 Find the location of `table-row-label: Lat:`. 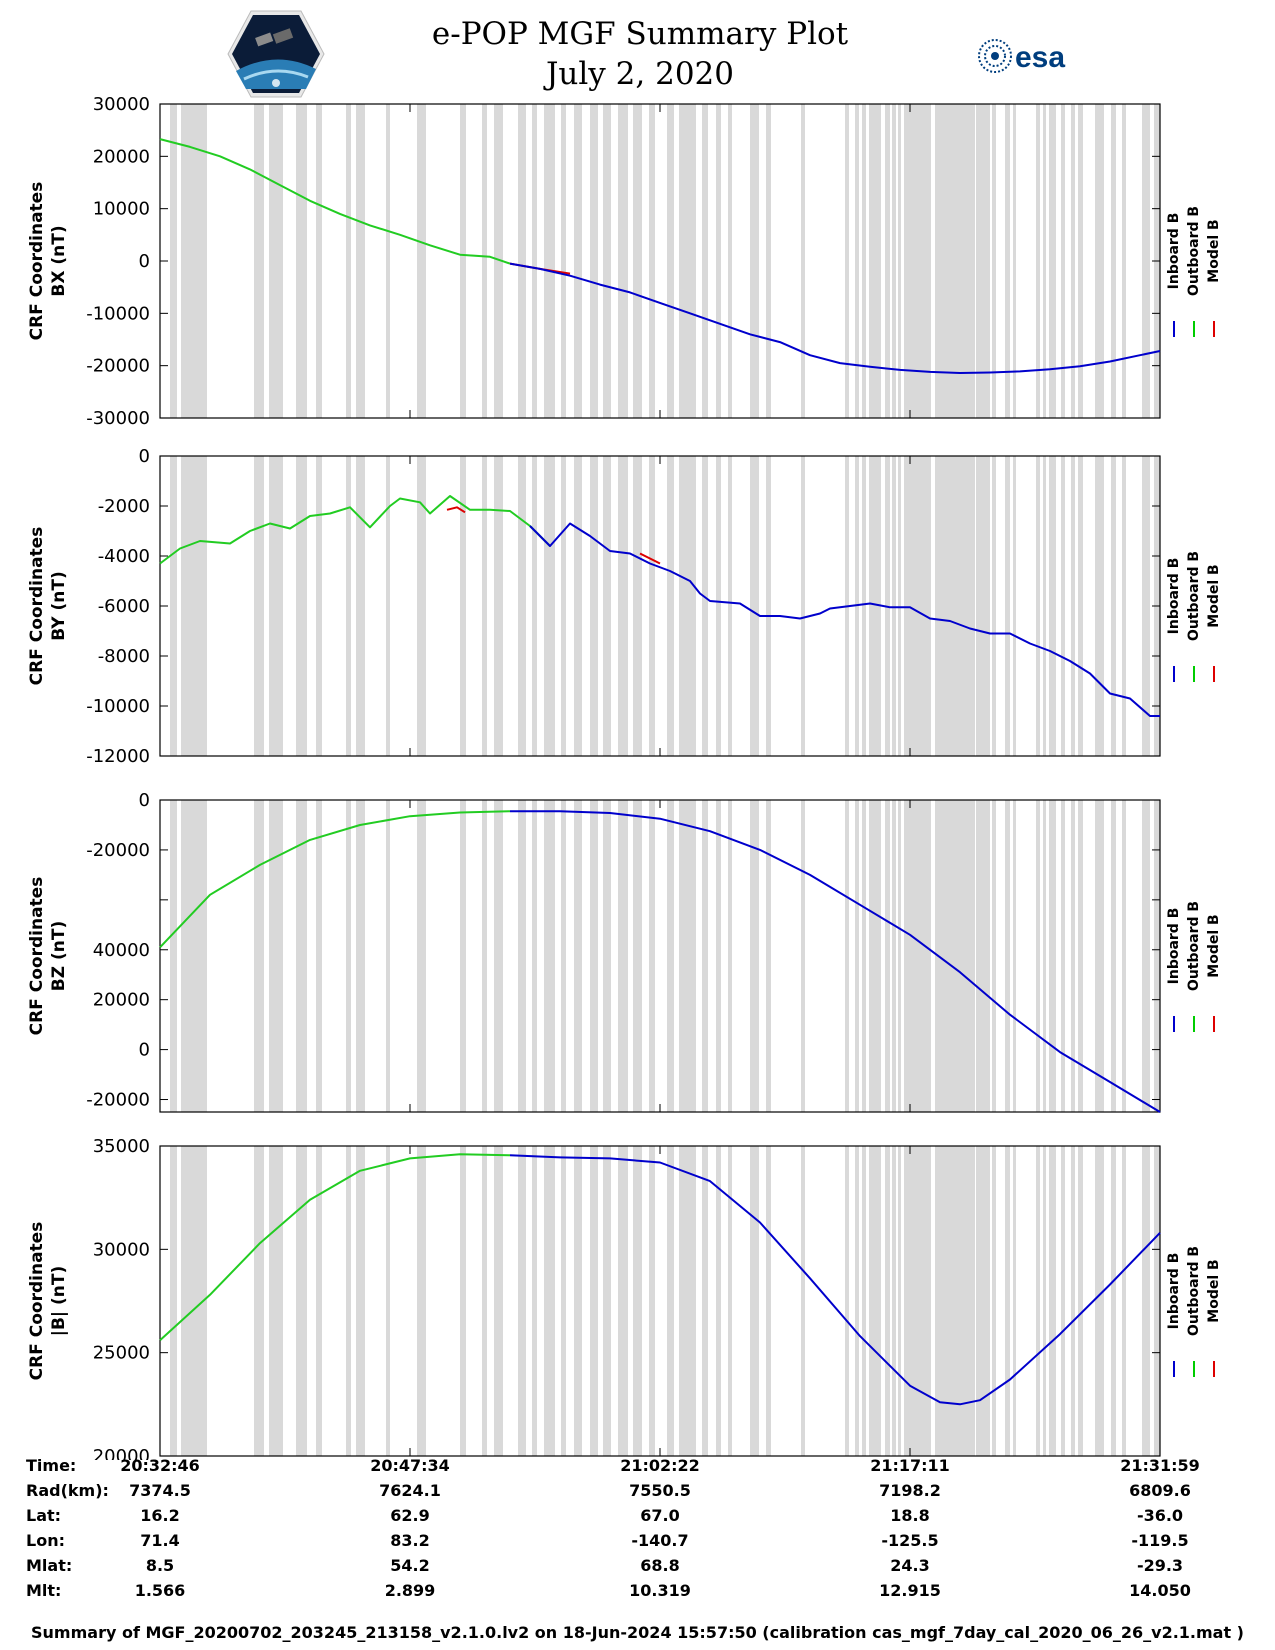

table-row-label: Lat: is located at coordinates (44, 1515).